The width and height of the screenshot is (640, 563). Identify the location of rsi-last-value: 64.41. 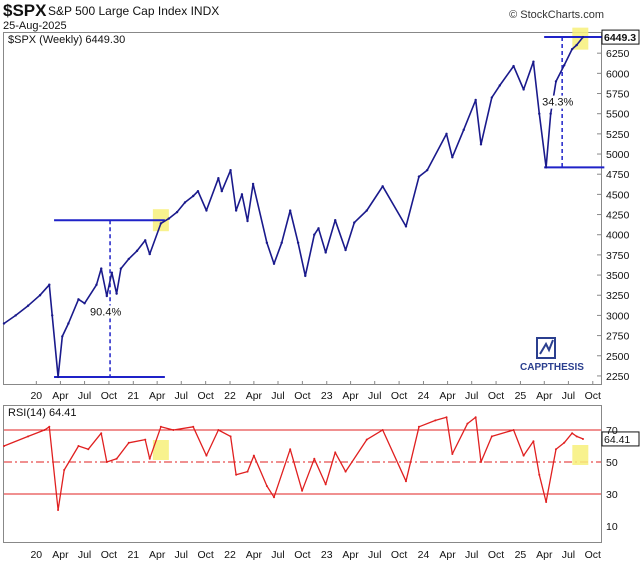
(617, 440).